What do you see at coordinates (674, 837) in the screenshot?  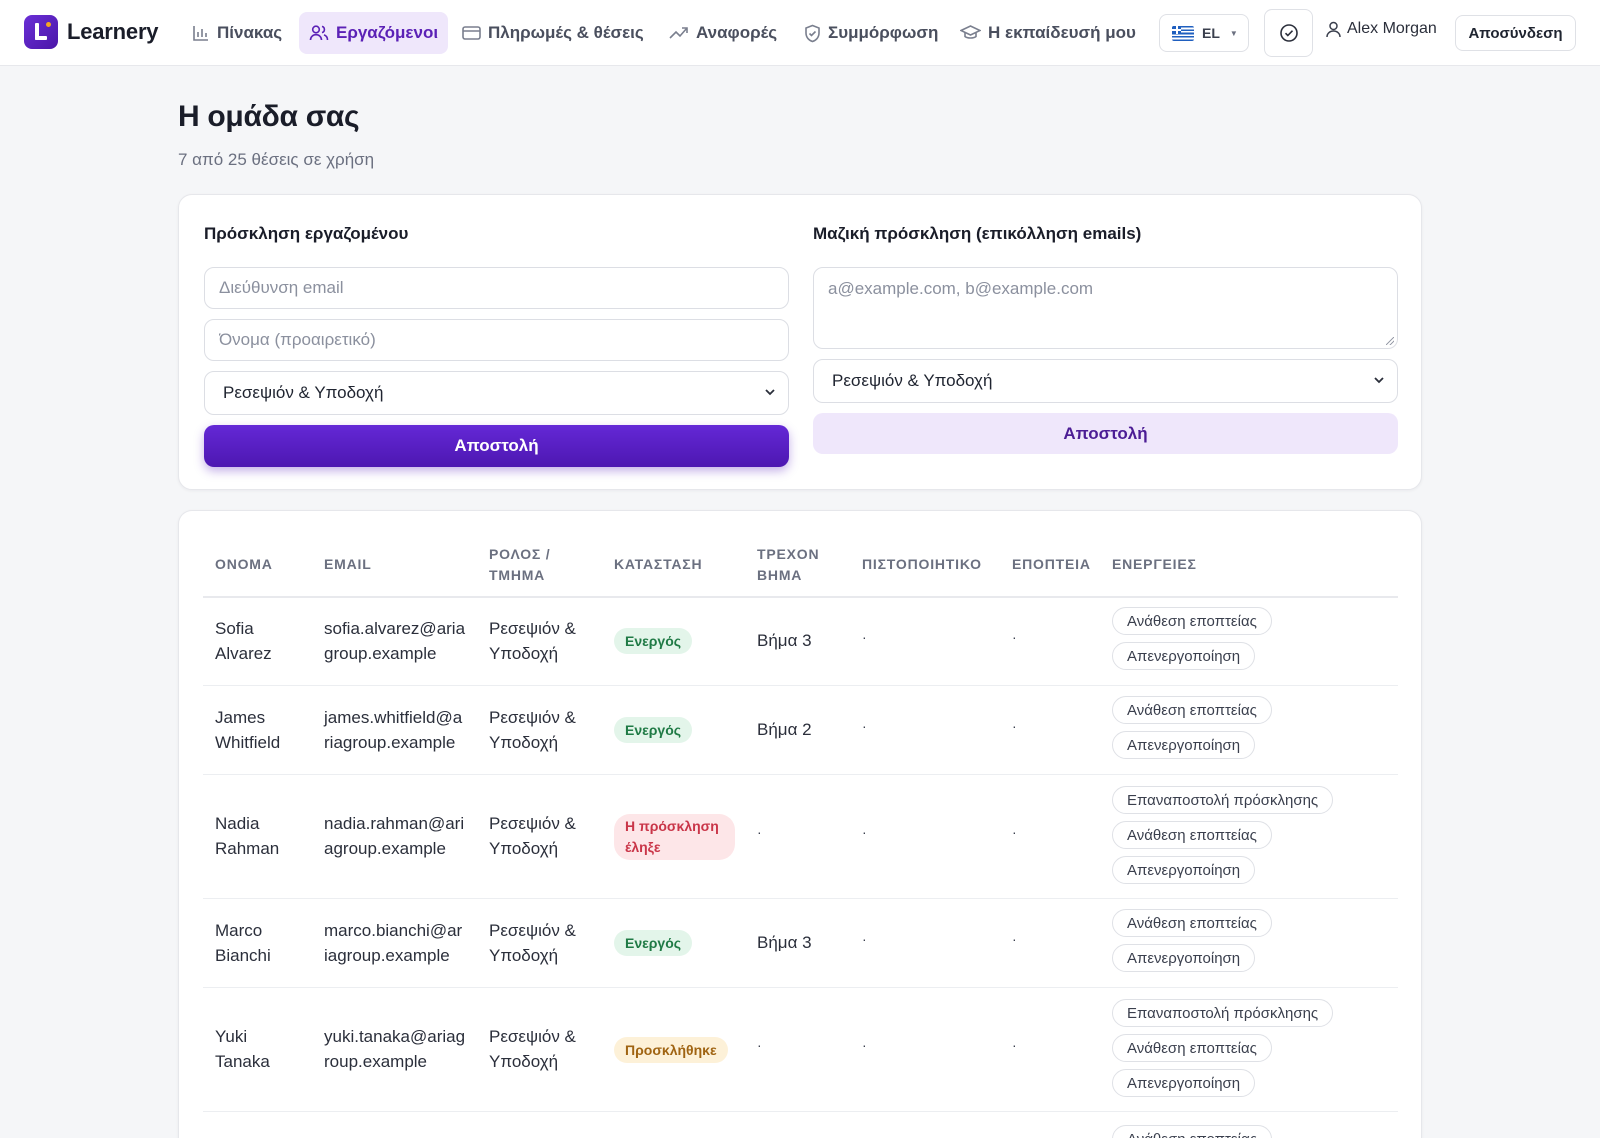 I see `status-badge: Η πρόσκληση έληξε` at bounding box center [674, 837].